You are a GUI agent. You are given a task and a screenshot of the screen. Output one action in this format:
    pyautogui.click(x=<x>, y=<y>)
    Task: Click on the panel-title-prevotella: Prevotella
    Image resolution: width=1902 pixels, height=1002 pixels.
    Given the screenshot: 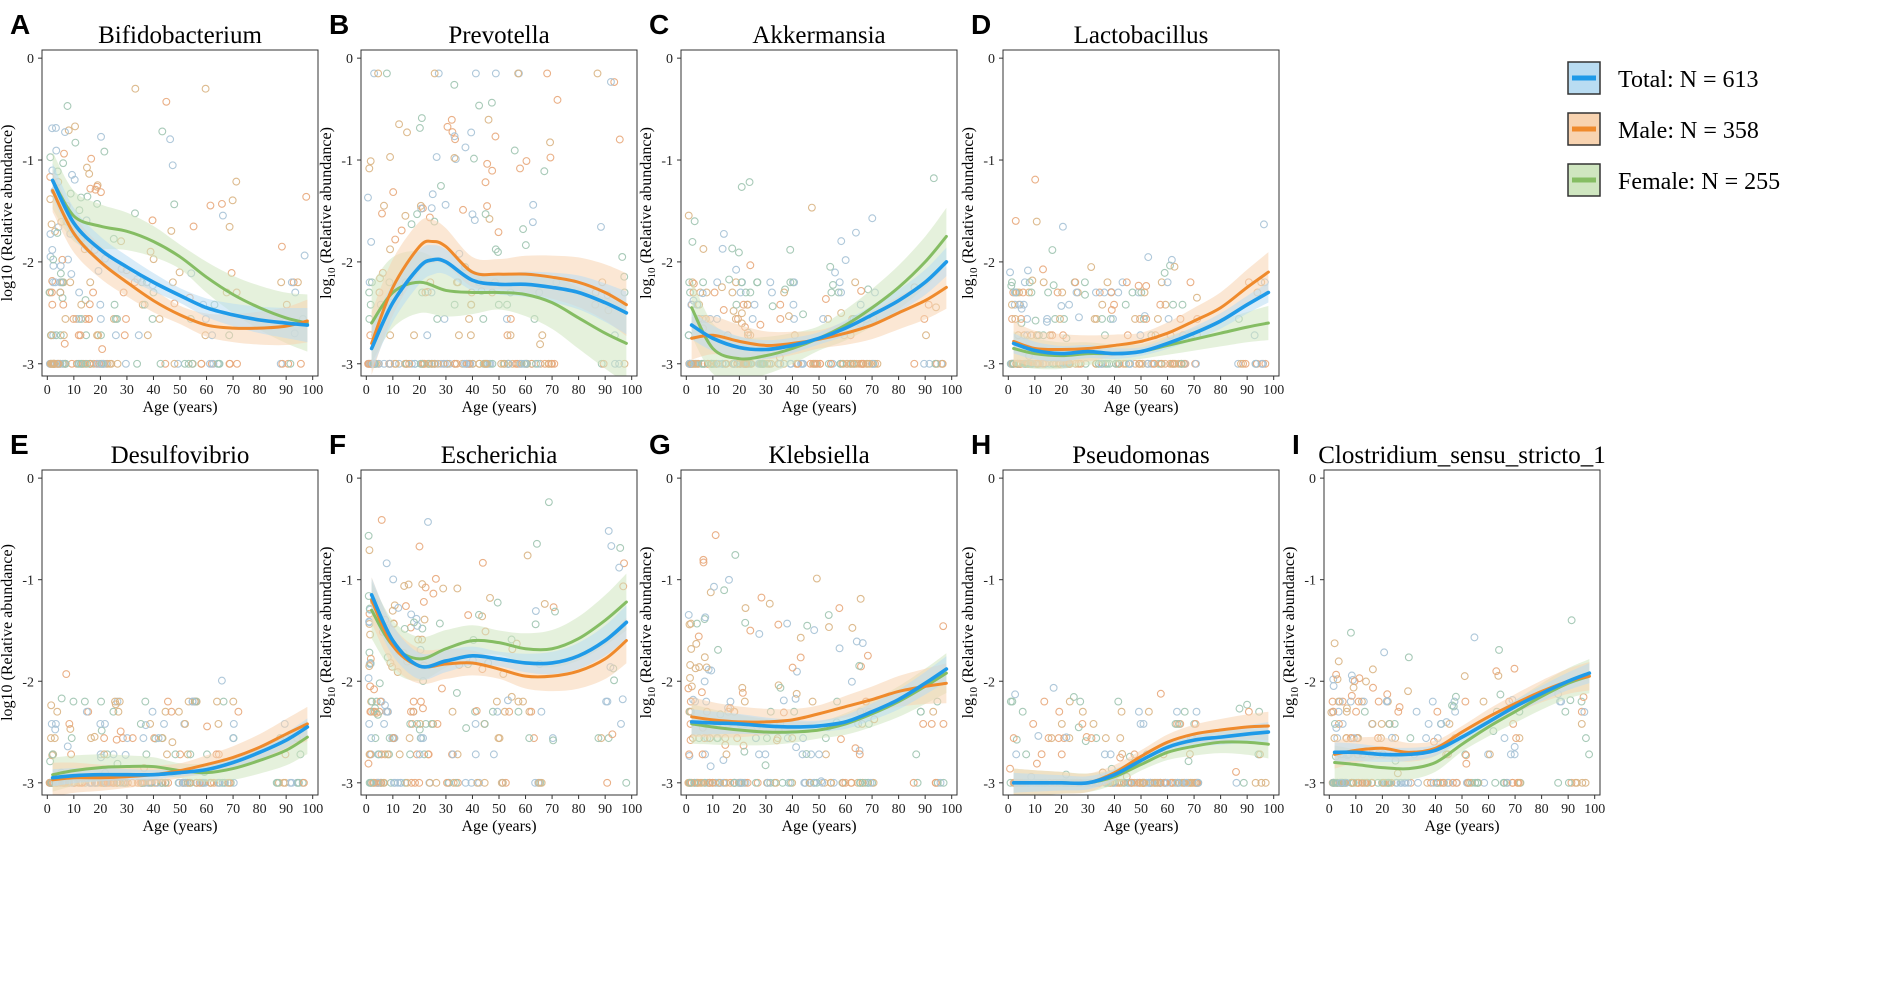 What is the action you would take?
    pyautogui.click(x=498, y=35)
    